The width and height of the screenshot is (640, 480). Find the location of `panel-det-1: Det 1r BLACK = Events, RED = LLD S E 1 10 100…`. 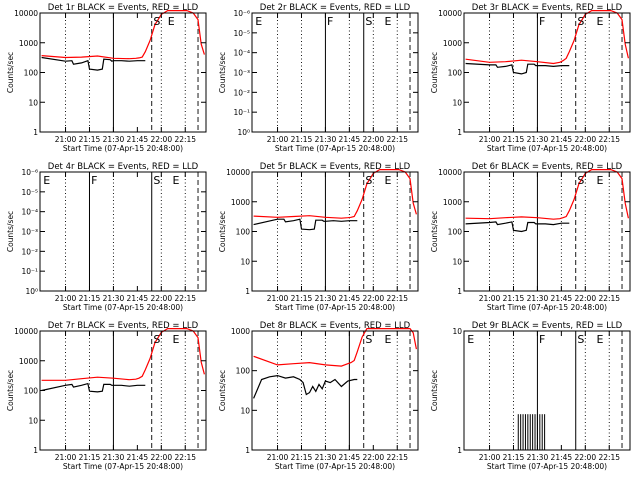

panel-det-1: Det 1r BLACK = Events, RED = LLD S E 1 10 100… is located at coordinates (106, 78).